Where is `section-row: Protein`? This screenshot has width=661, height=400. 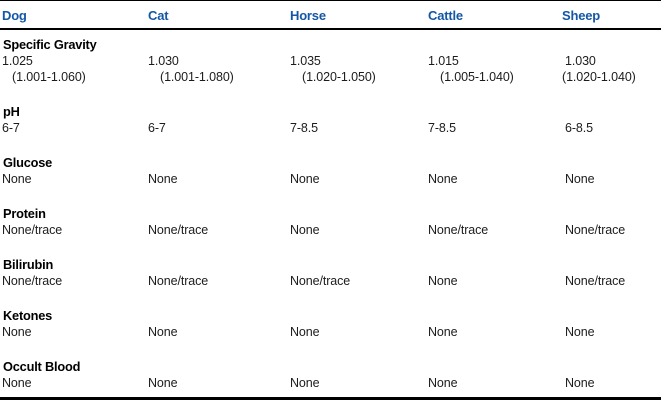 section-row: Protein is located at coordinates (330, 204).